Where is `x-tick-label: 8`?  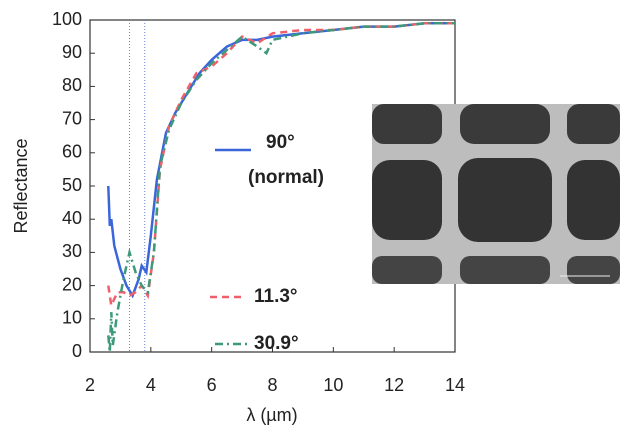
x-tick-label: 8 is located at coordinates (272, 385).